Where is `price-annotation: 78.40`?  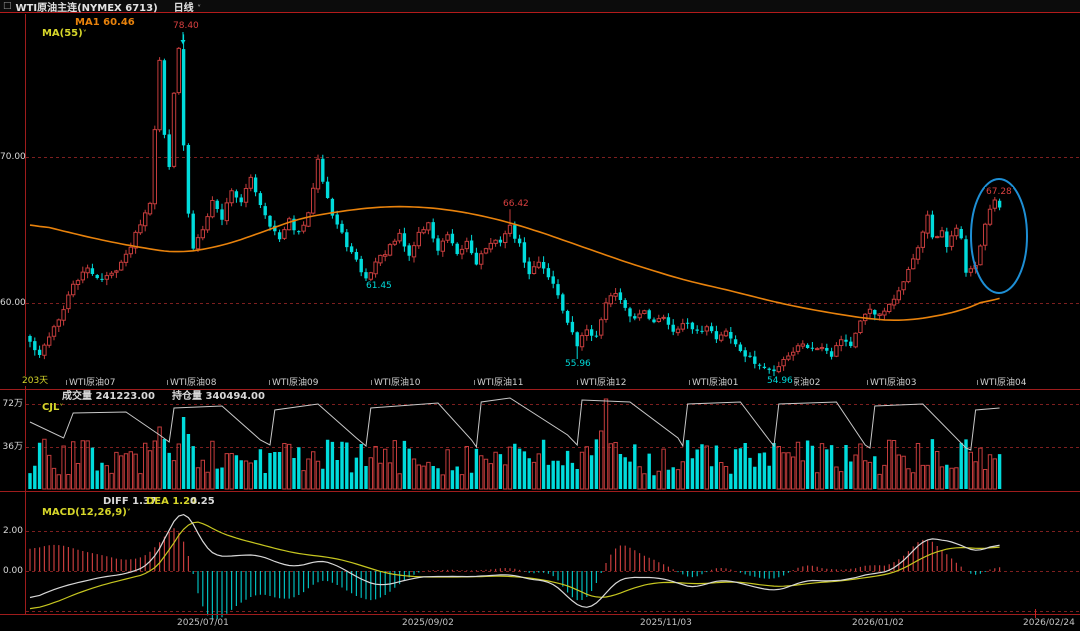
price-annotation: 78.40 is located at coordinates (186, 26).